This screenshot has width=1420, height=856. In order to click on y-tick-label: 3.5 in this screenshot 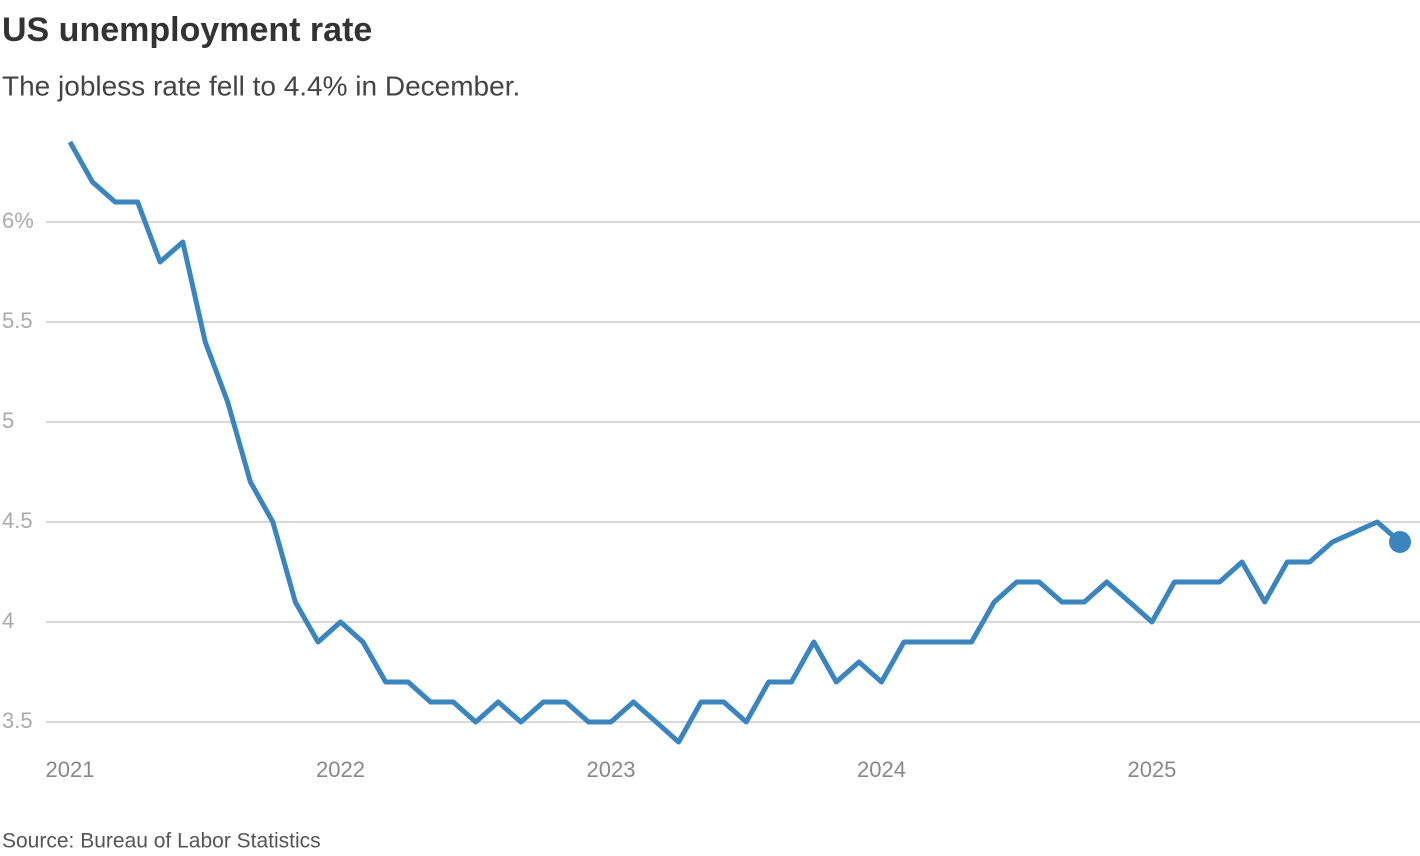, I will do `click(17, 720)`.